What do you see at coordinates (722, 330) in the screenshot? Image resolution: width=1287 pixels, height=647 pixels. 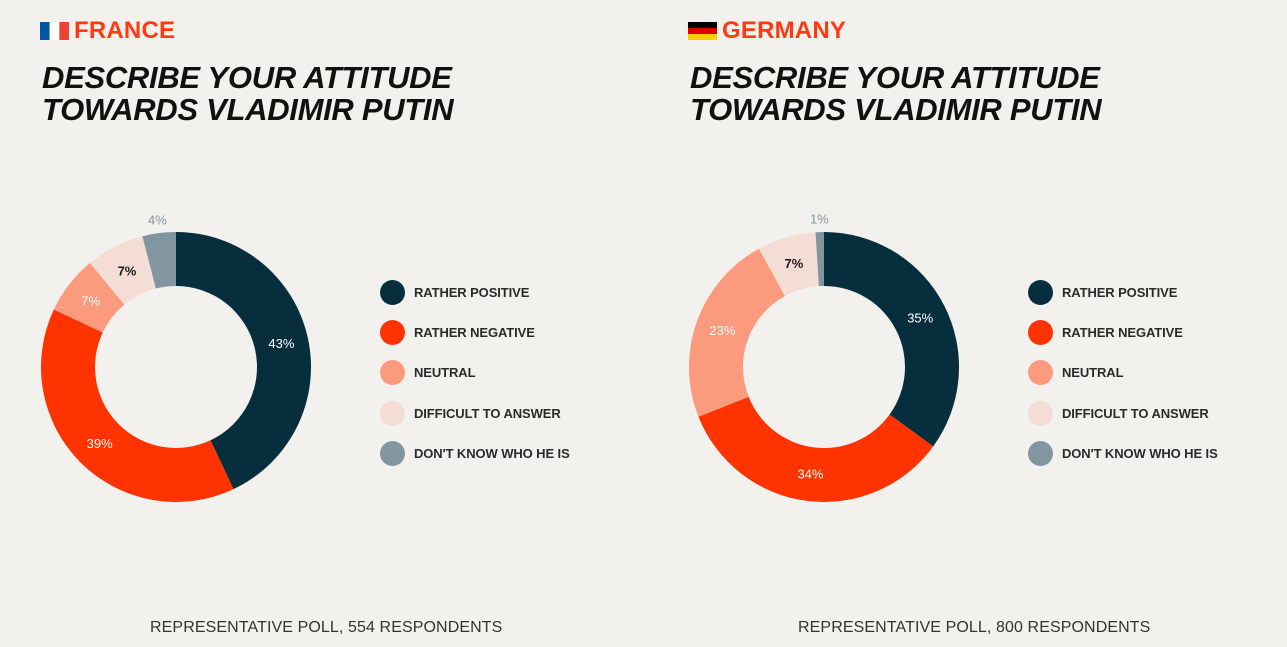 I see `data-label: 23%` at bounding box center [722, 330].